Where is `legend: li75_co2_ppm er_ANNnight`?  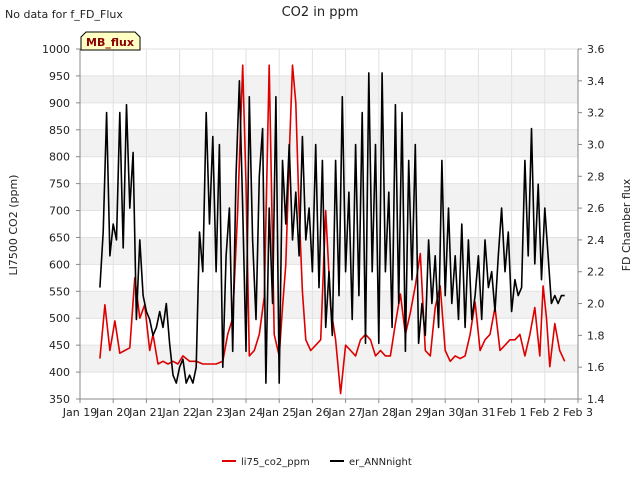
legend: li75_co2_ppm er_ANNnight is located at coordinates (317, 462).